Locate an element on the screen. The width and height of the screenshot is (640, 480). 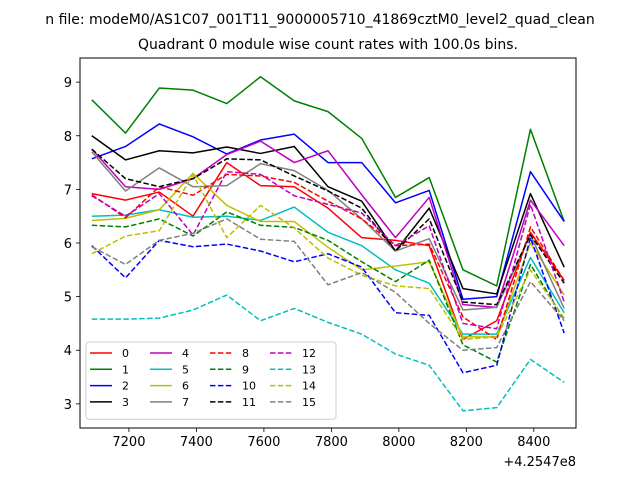
y-tick-label: 5 is located at coordinates (68, 298).